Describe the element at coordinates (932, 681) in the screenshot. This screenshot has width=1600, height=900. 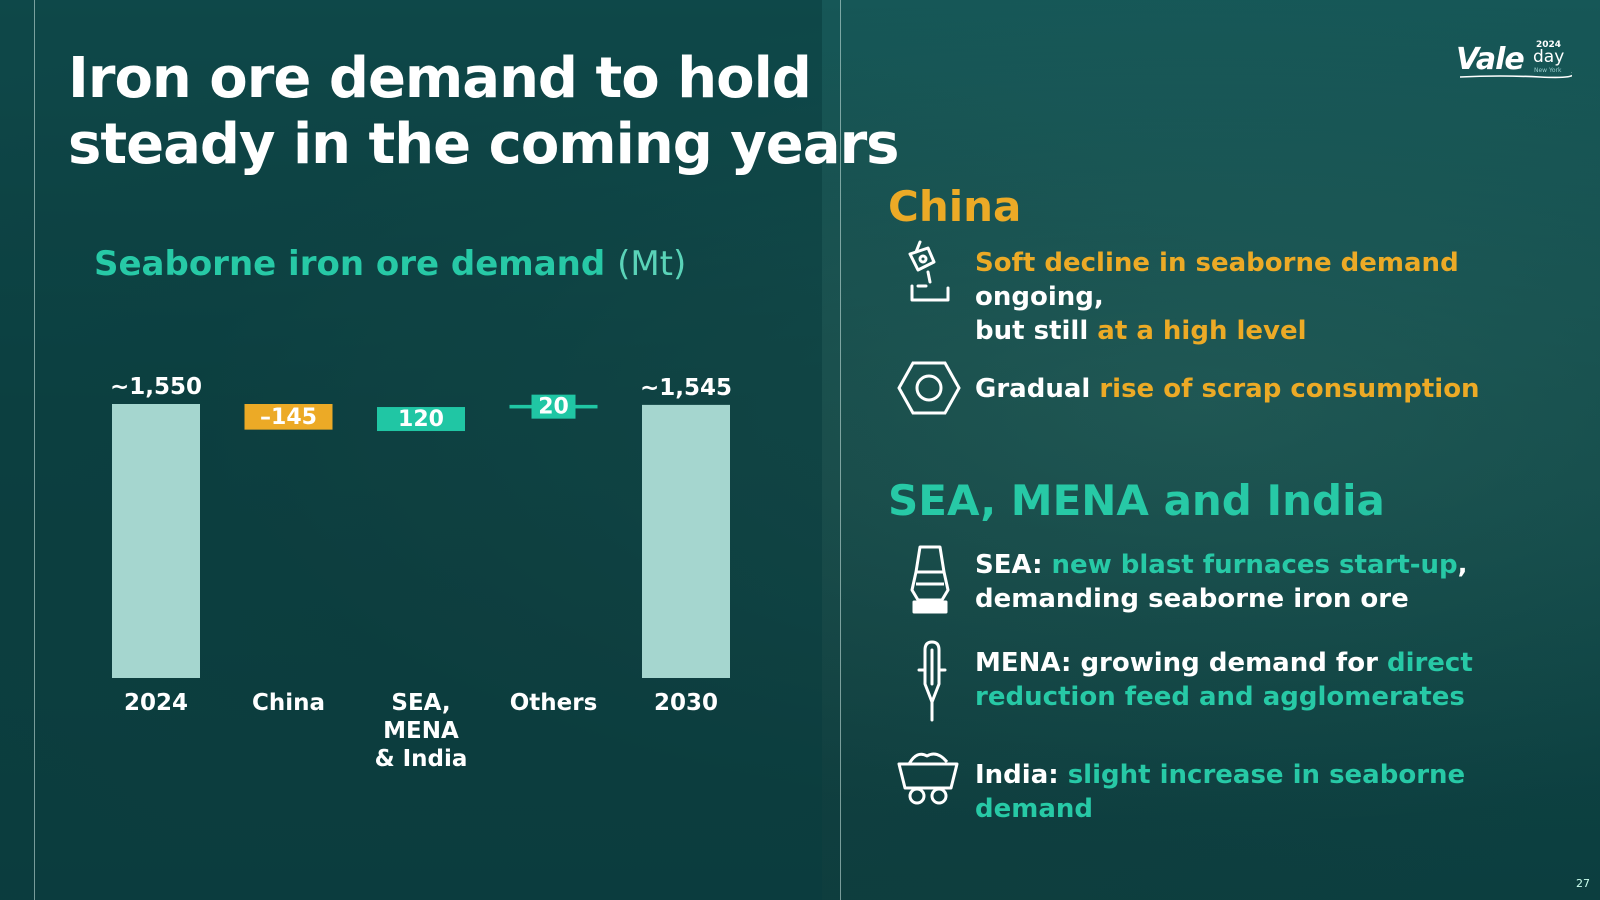
I see `electrode-icon` at that location.